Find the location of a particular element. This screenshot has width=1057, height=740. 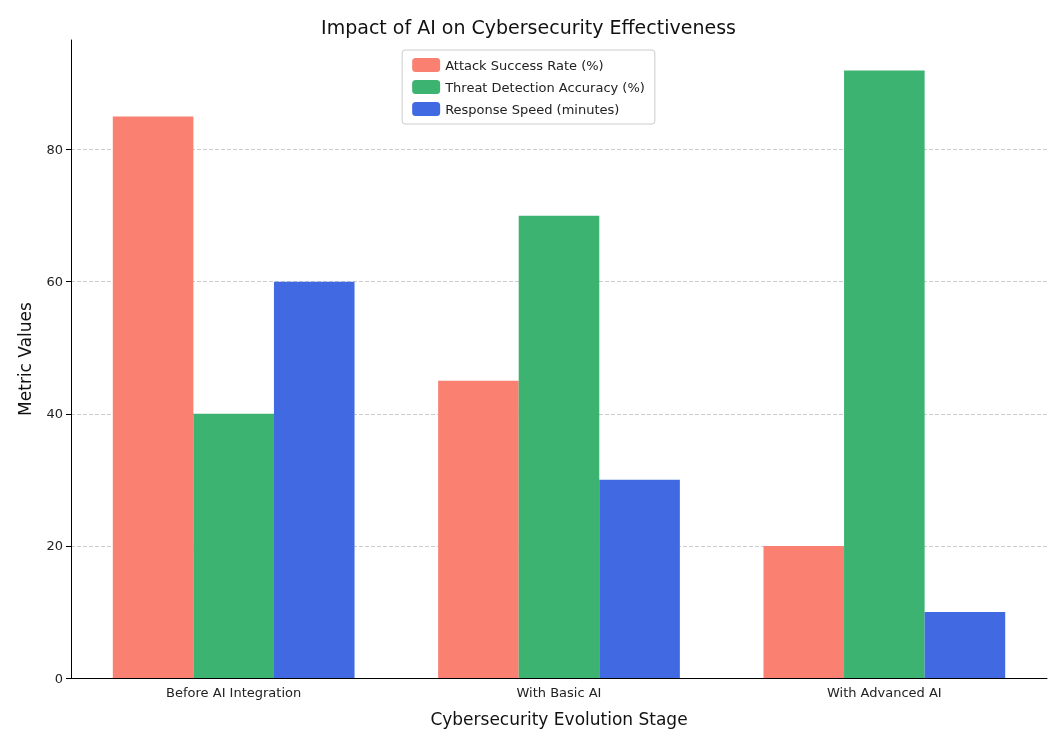

y-axis-title: Metric Values is located at coordinates (24, 358).